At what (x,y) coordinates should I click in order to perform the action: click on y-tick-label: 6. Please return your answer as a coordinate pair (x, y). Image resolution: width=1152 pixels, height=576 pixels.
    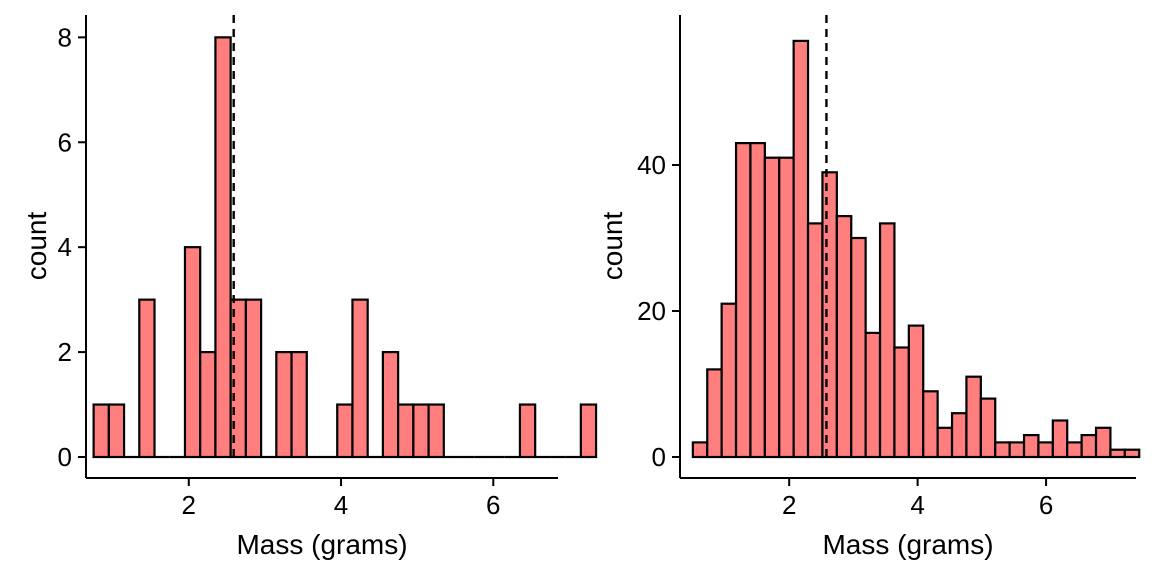
    Looking at the image, I should click on (65, 142).